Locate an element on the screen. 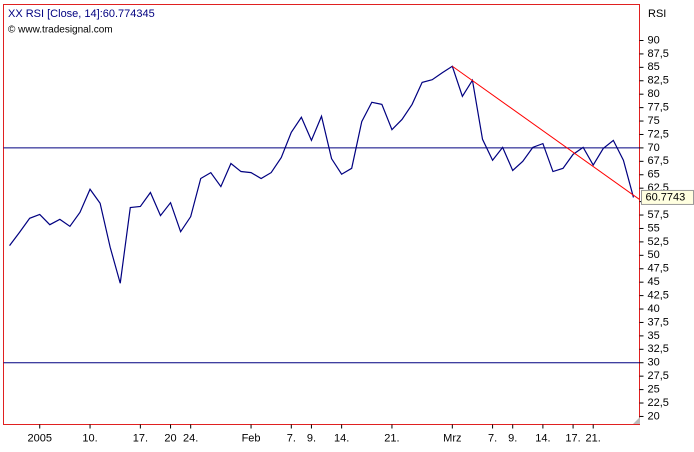 The height and width of the screenshot is (452, 694). y-tick-label: 90 is located at coordinates (654, 40).